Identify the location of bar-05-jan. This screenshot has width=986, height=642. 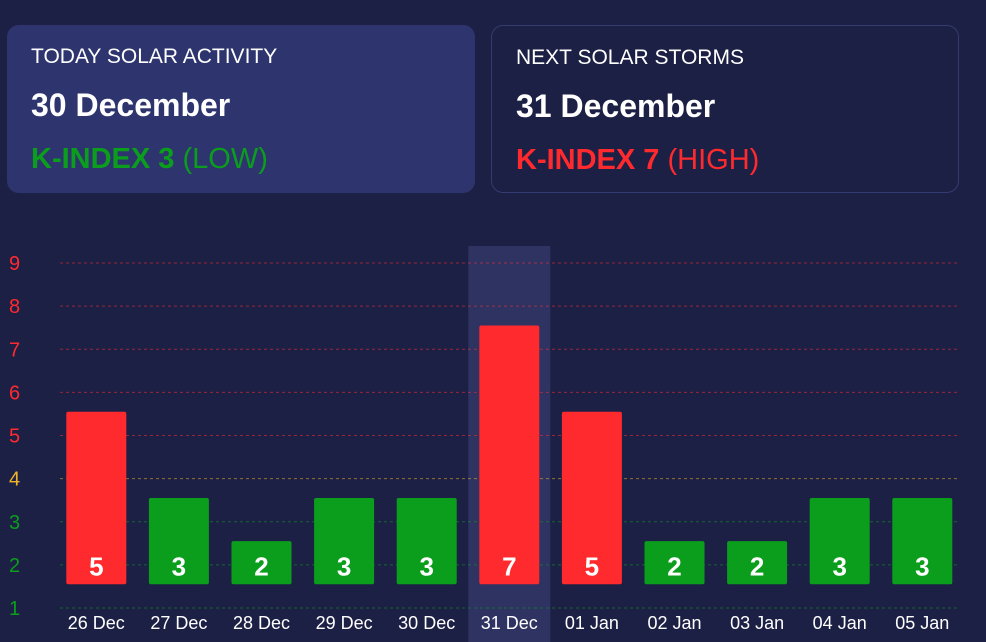
(922, 541).